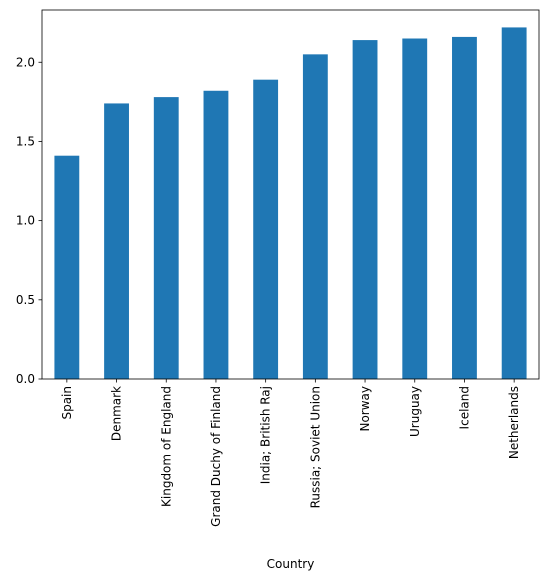 The width and height of the screenshot is (547, 582). Describe the element at coordinates (166, 446) in the screenshot. I see `x-tick-label: Kingdom of England` at that location.